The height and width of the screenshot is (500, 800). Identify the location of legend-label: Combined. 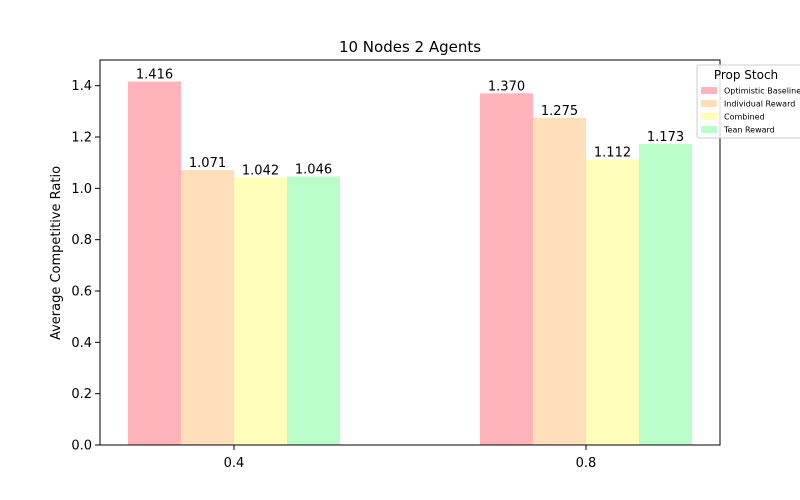
(744, 117).